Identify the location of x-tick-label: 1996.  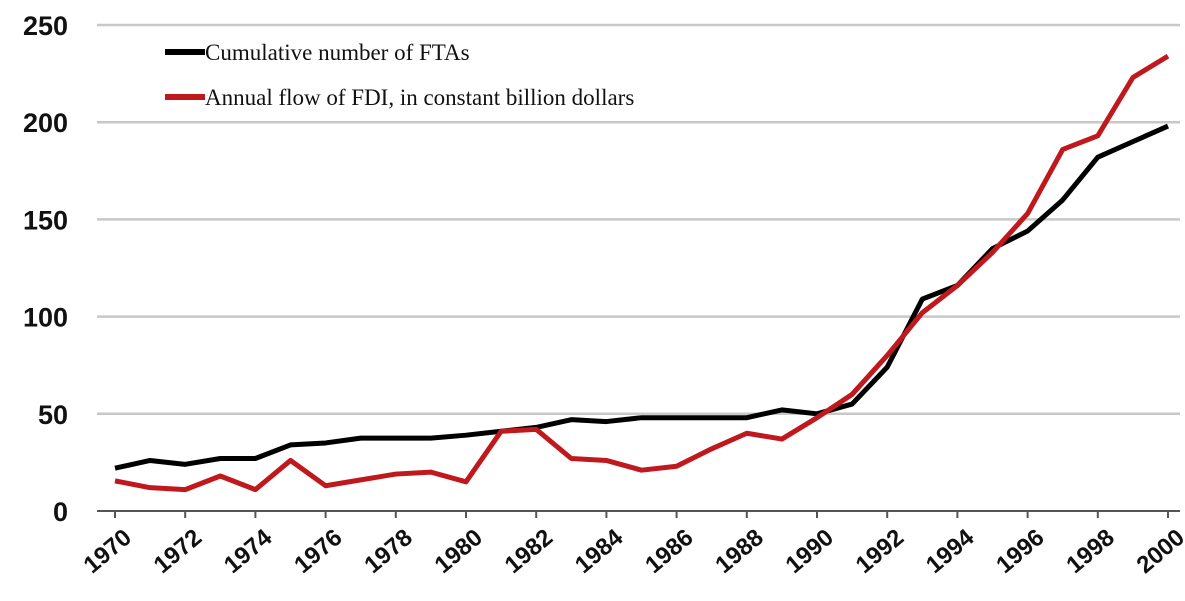
(1020, 551).